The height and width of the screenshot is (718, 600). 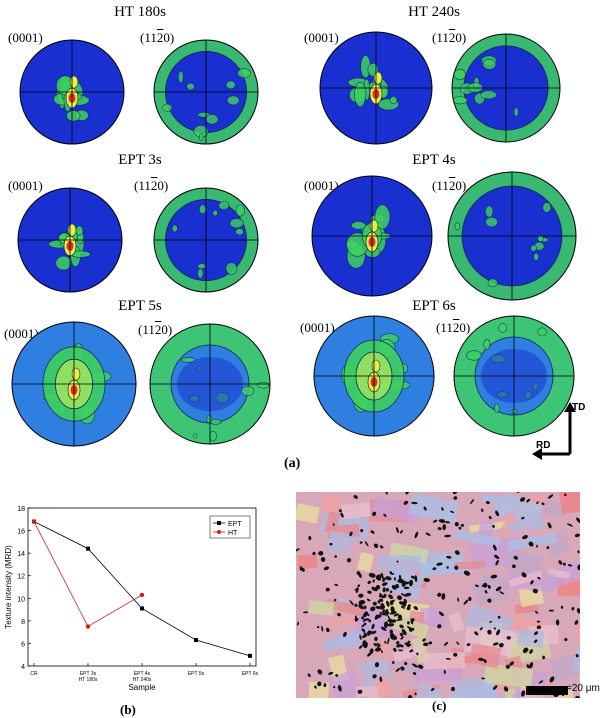 What do you see at coordinates (558, 431) in the screenshot?
I see `sample-axes-indicator: TD RD` at bounding box center [558, 431].